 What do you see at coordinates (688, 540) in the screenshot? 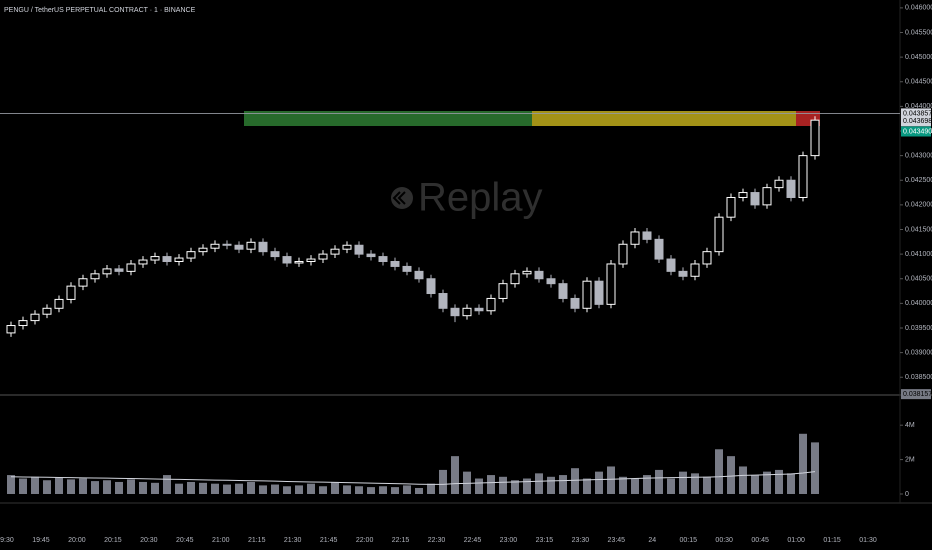
I see `x-tick-label: 00:15` at bounding box center [688, 540].